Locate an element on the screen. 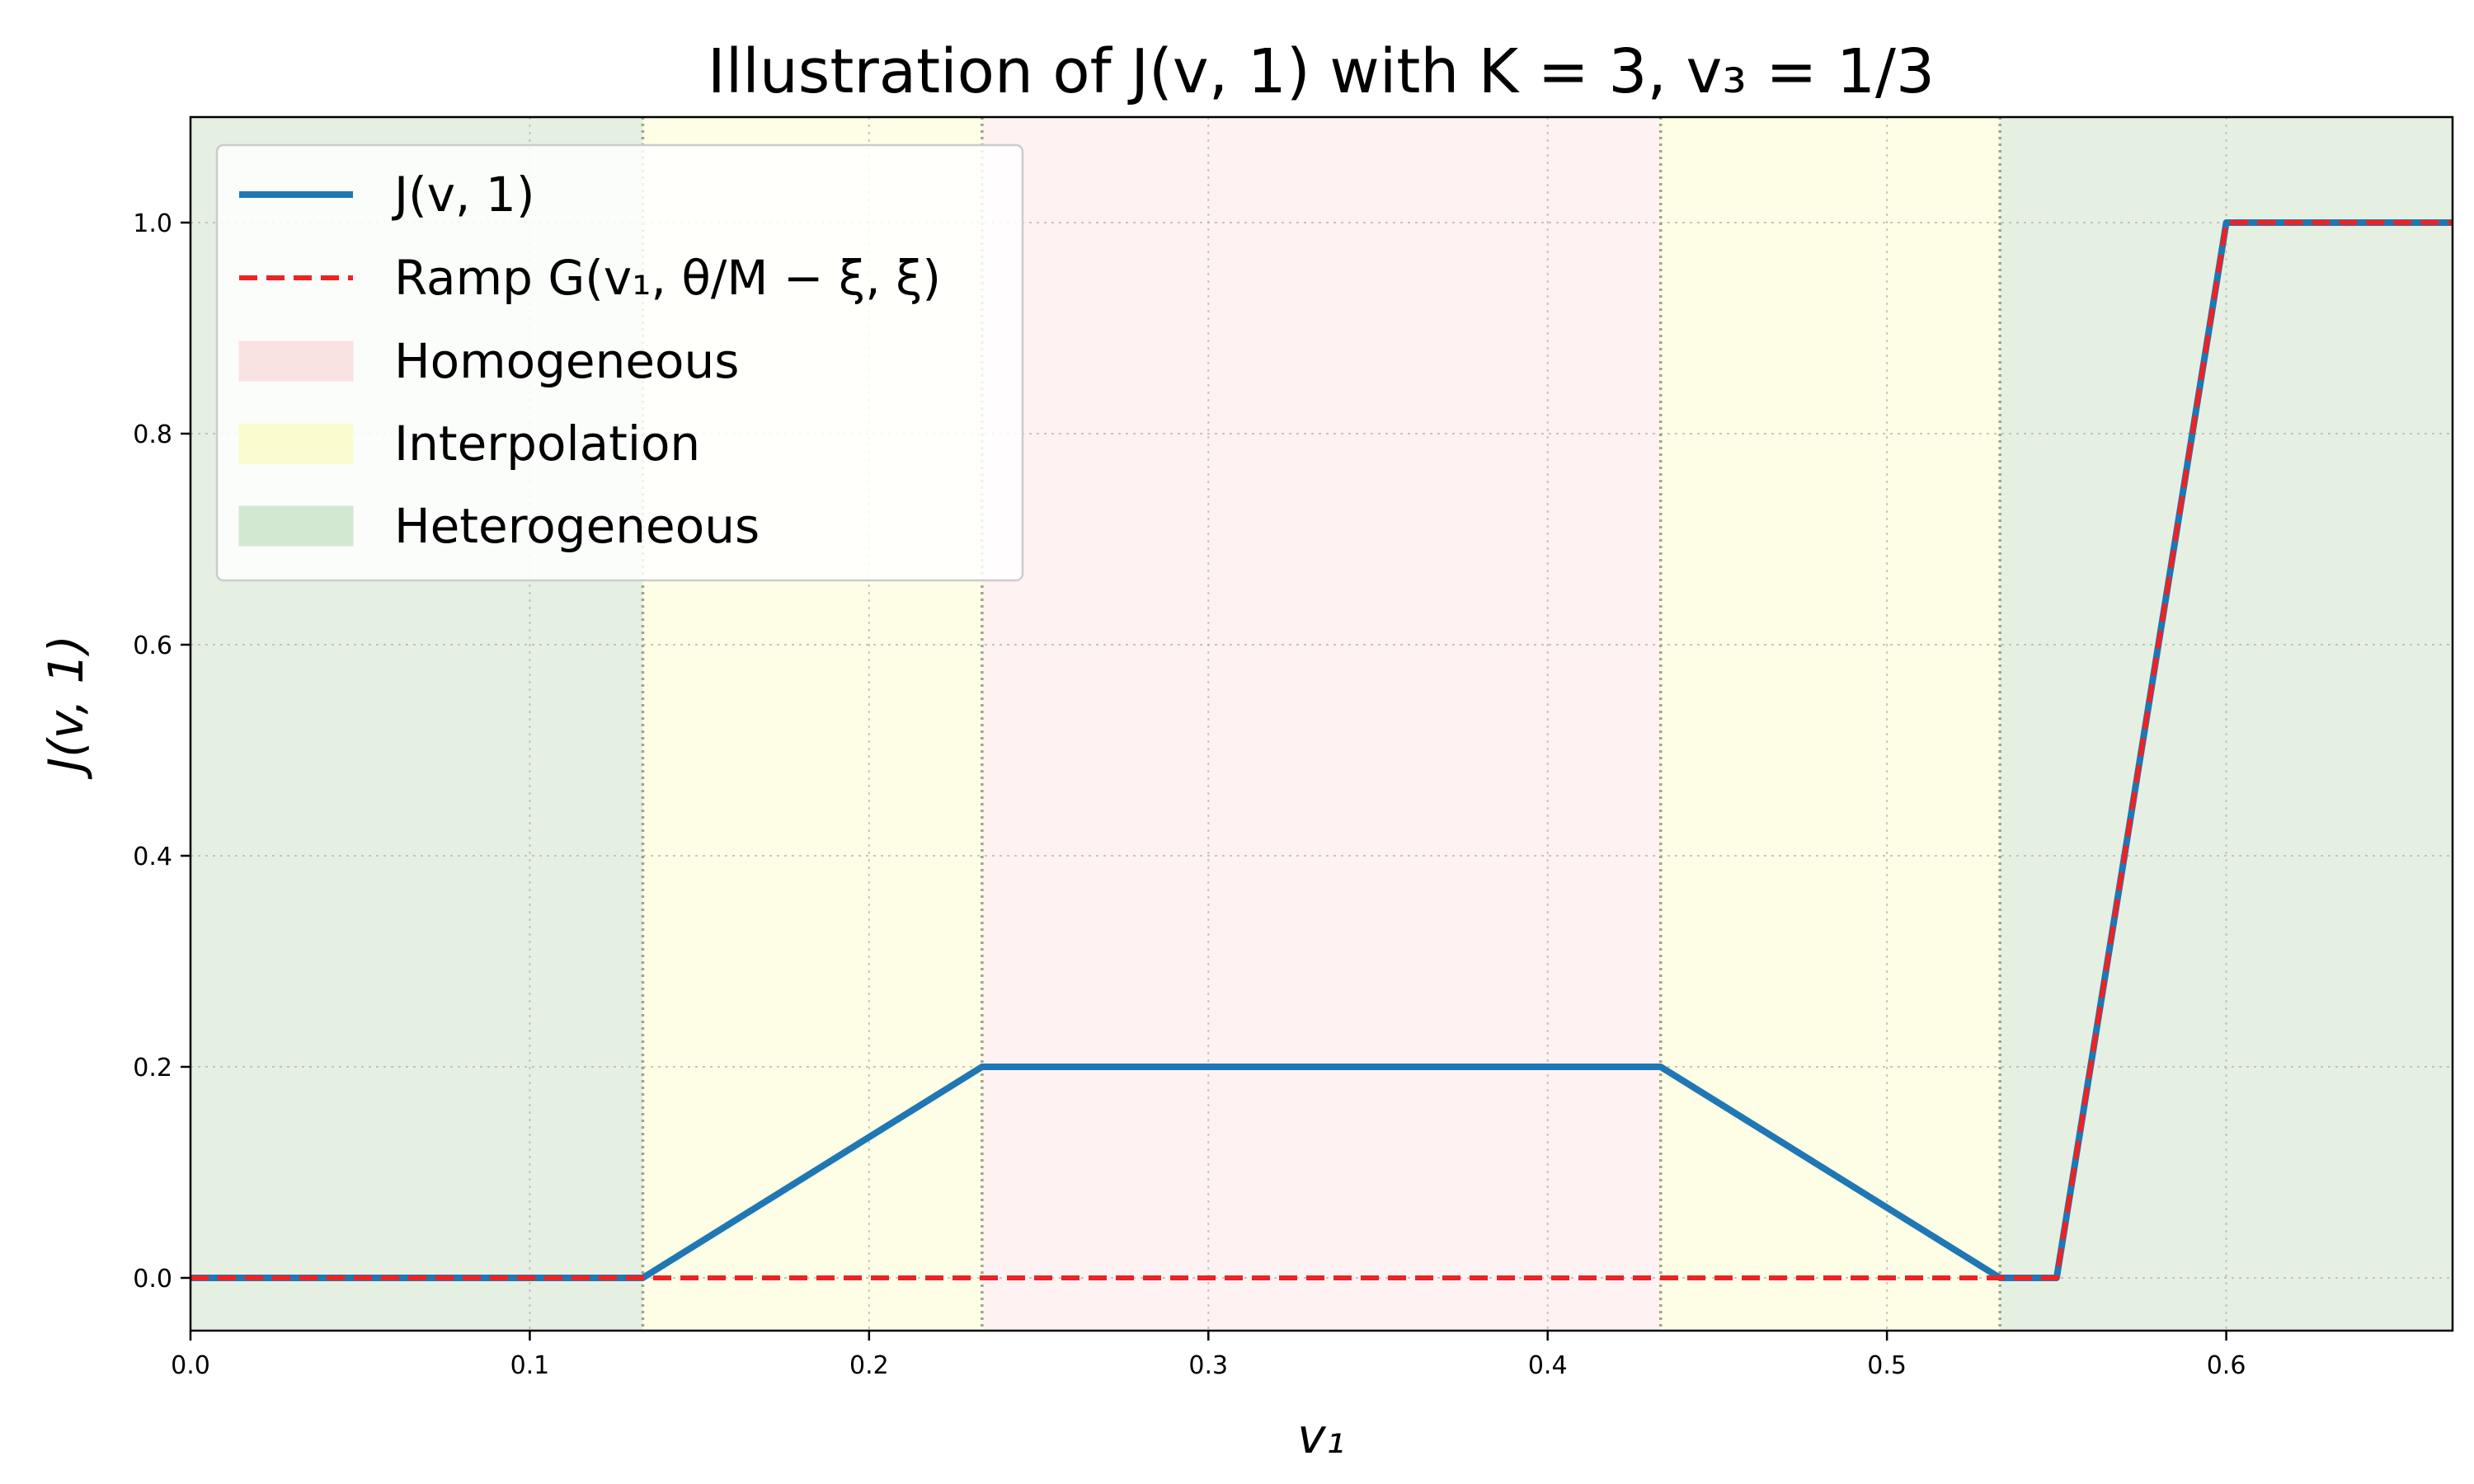  legend-item-3: Interpolation is located at coordinates (469, 444).